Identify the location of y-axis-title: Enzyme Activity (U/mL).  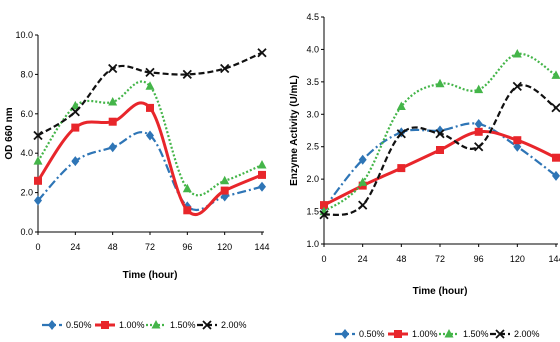
(294, 130).